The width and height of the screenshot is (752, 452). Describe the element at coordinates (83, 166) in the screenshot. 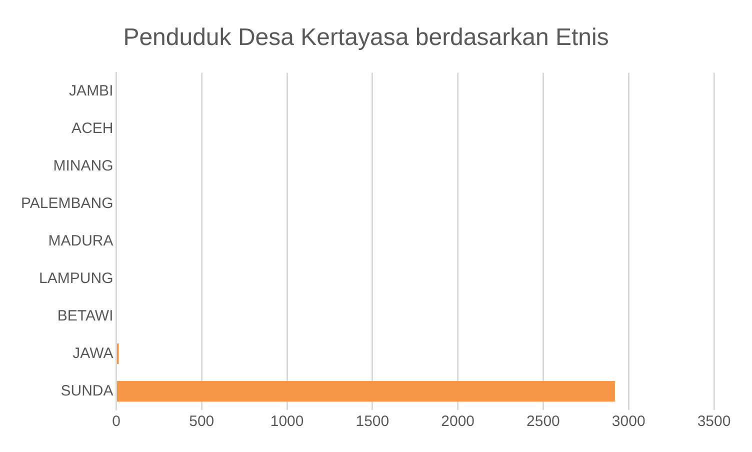

I see `y-tick-label: MINANG` at that location.